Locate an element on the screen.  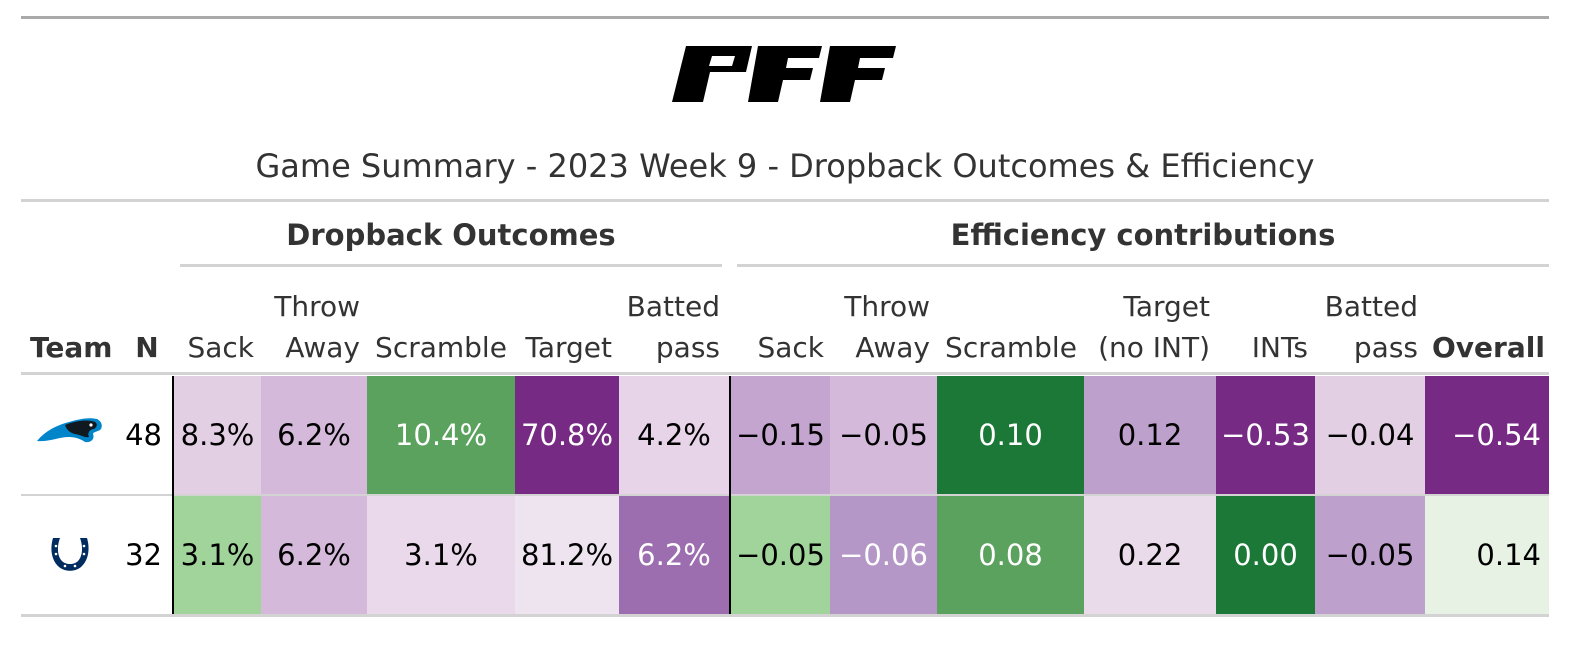
cell-eff-ints: 0.00 is located at coordinates (1265, 555).